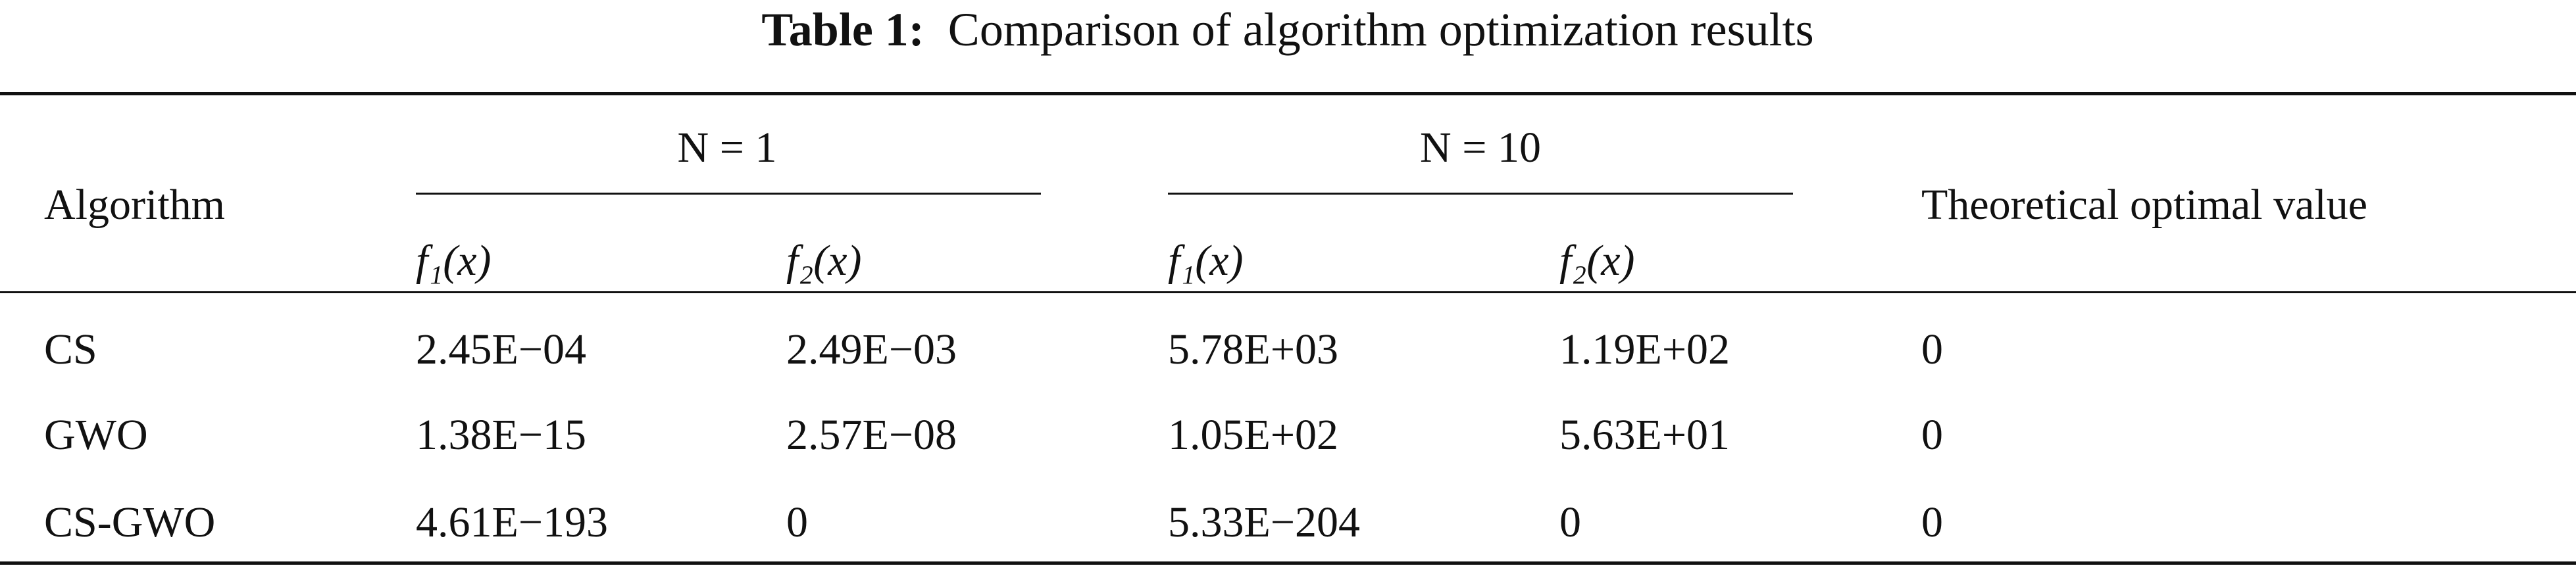 The image size is (2576, 570). I want to click on cell-value: 1.05E+02, so click(1253, 435).